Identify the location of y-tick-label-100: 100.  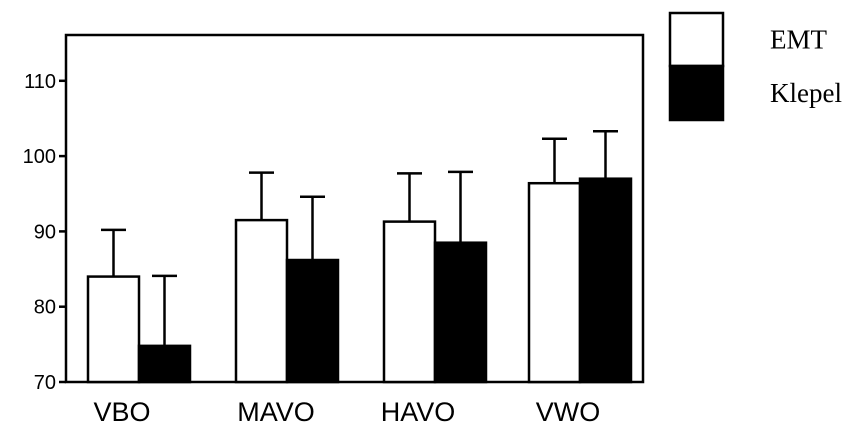
(39, 157).